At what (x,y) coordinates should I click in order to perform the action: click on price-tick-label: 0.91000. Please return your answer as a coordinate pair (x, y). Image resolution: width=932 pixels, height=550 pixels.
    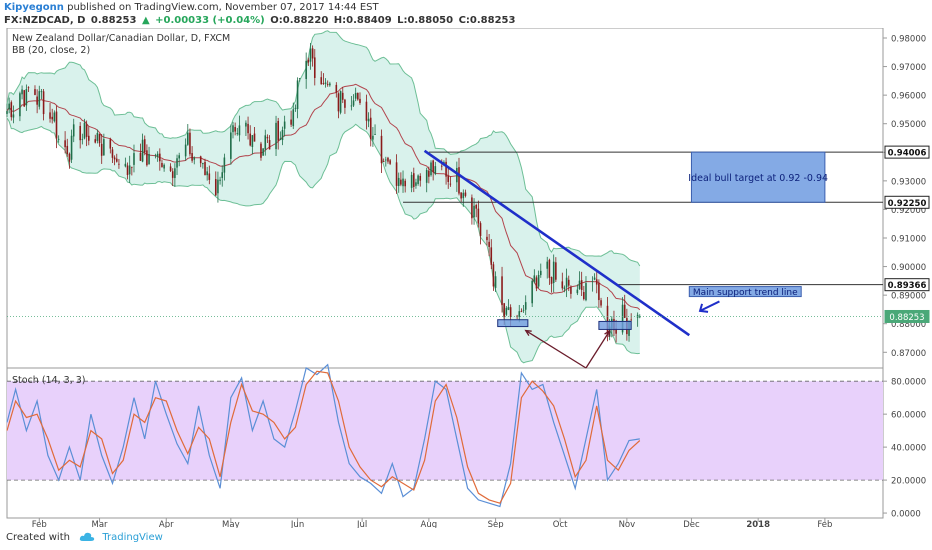
    Looking at the image, I should click on (908, 240).